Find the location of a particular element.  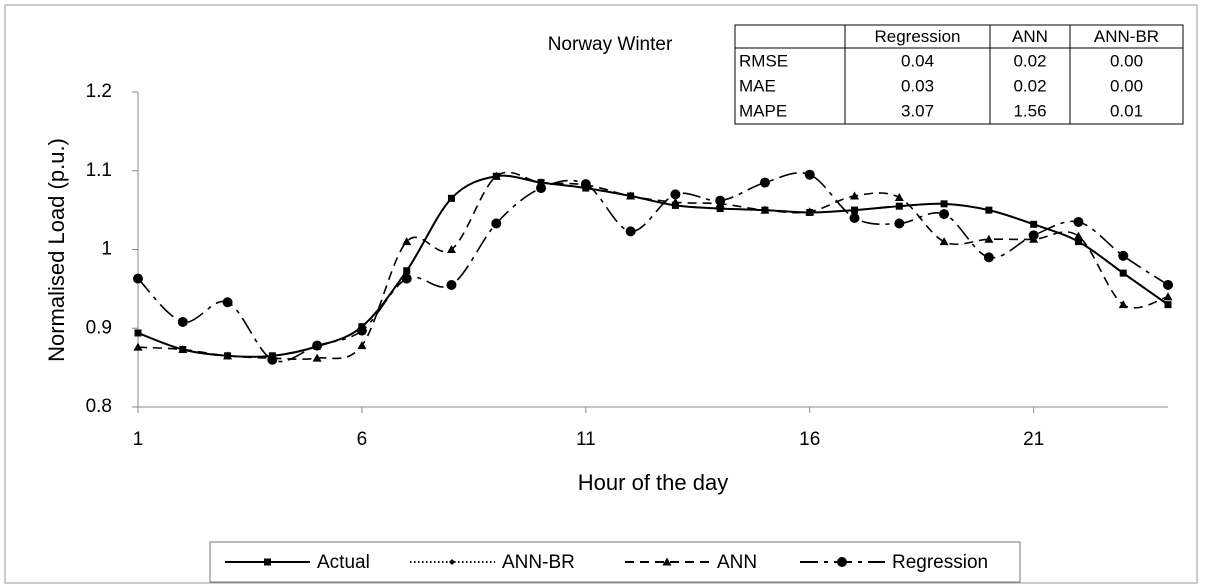

y-tick-label: 0.9 is located at coordinates (99, 327).